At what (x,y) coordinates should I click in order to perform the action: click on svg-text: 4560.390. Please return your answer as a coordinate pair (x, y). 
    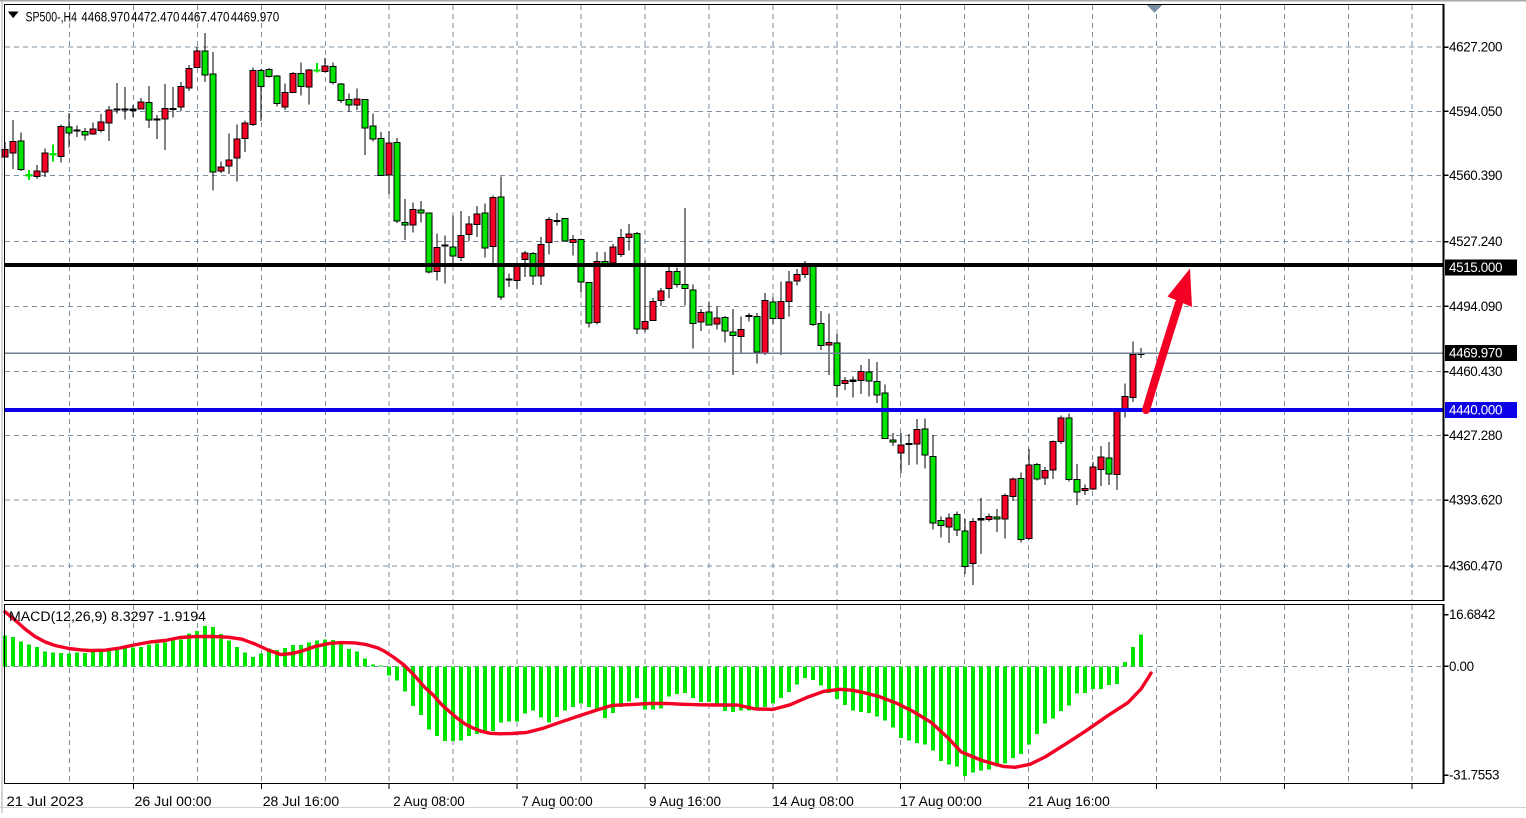
    Looking at the image, I should click on (1475, 175).